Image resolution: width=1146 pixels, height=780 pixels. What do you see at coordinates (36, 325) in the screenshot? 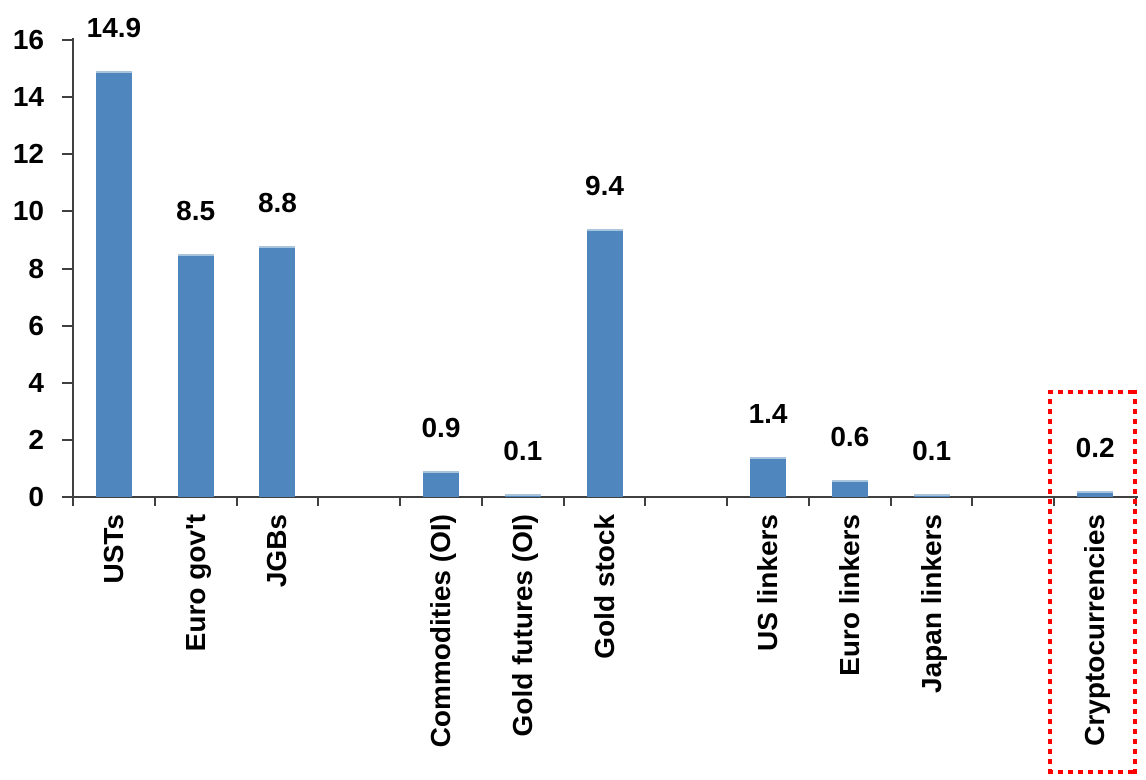
I see `y-tick-label: 6` at bounding box center [36, 325].